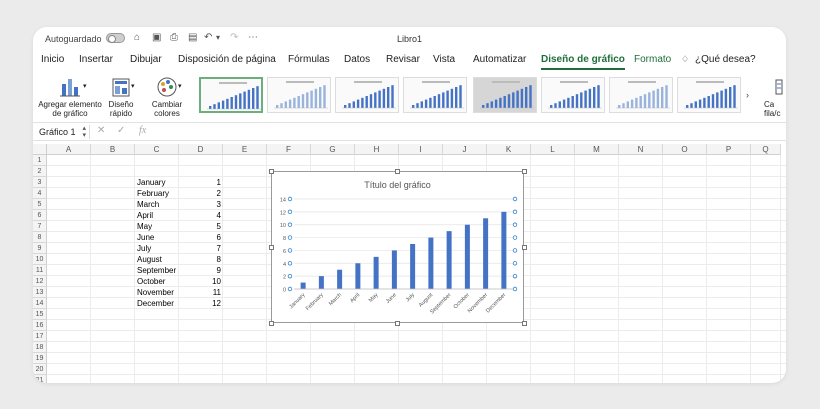 This screenshot has width=820, height=409. I want to click on row-header-18: 18, so click(40, 347).